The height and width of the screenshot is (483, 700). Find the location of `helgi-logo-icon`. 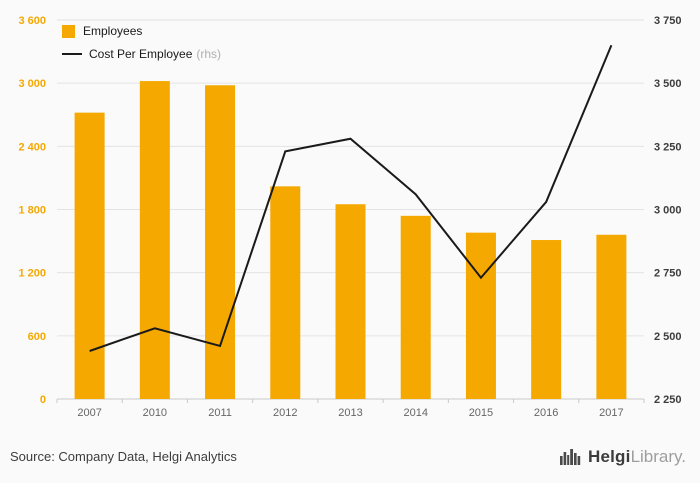

helgi-logo-icon is located at coordinates (570, 456).